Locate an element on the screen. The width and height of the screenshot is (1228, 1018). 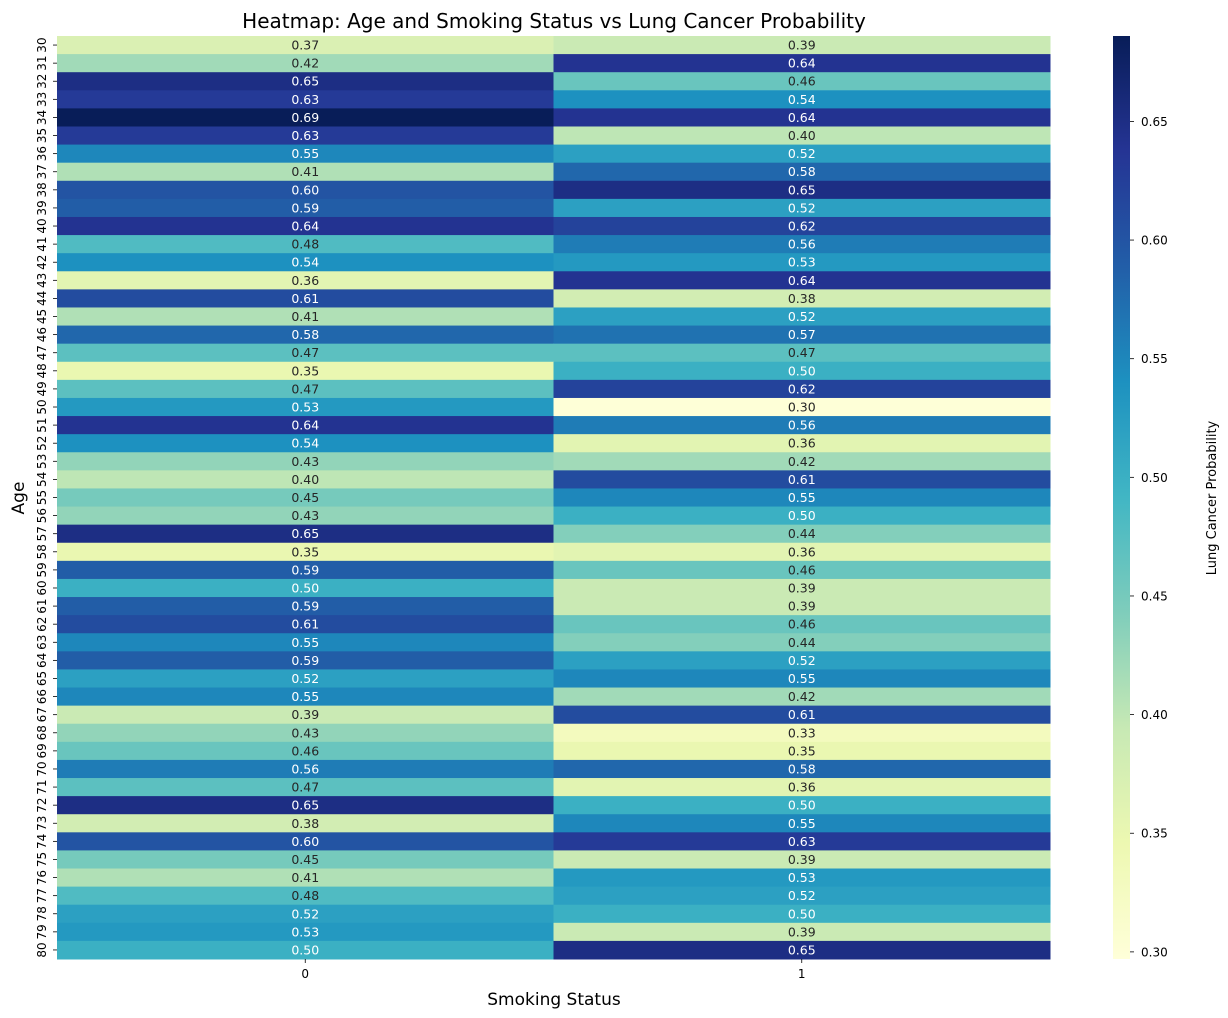
y-tick-label: 79 is located at coordinates (42, 931).